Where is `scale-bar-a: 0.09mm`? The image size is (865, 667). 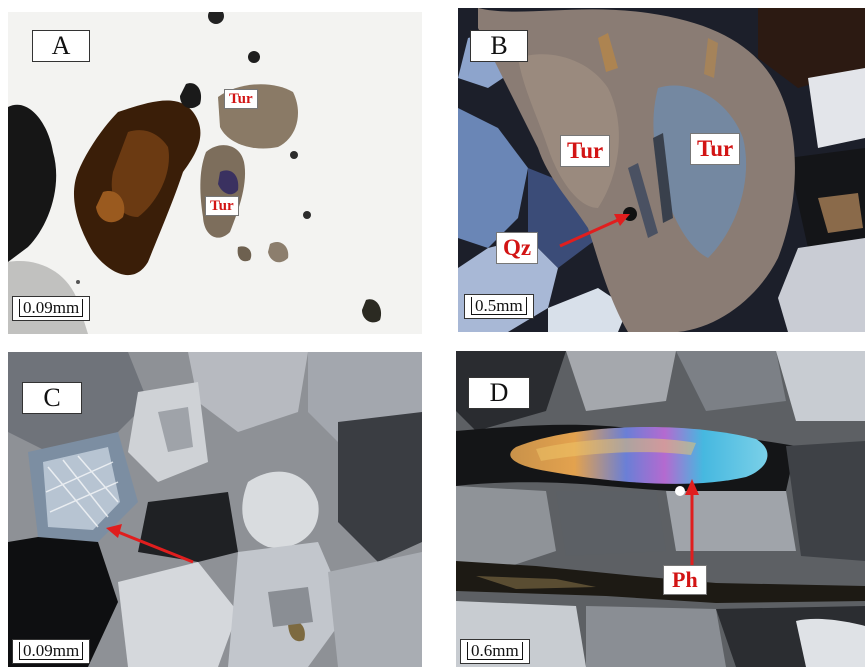
scale-bar-a: 0.09mm is located at coordinates (51, 308).